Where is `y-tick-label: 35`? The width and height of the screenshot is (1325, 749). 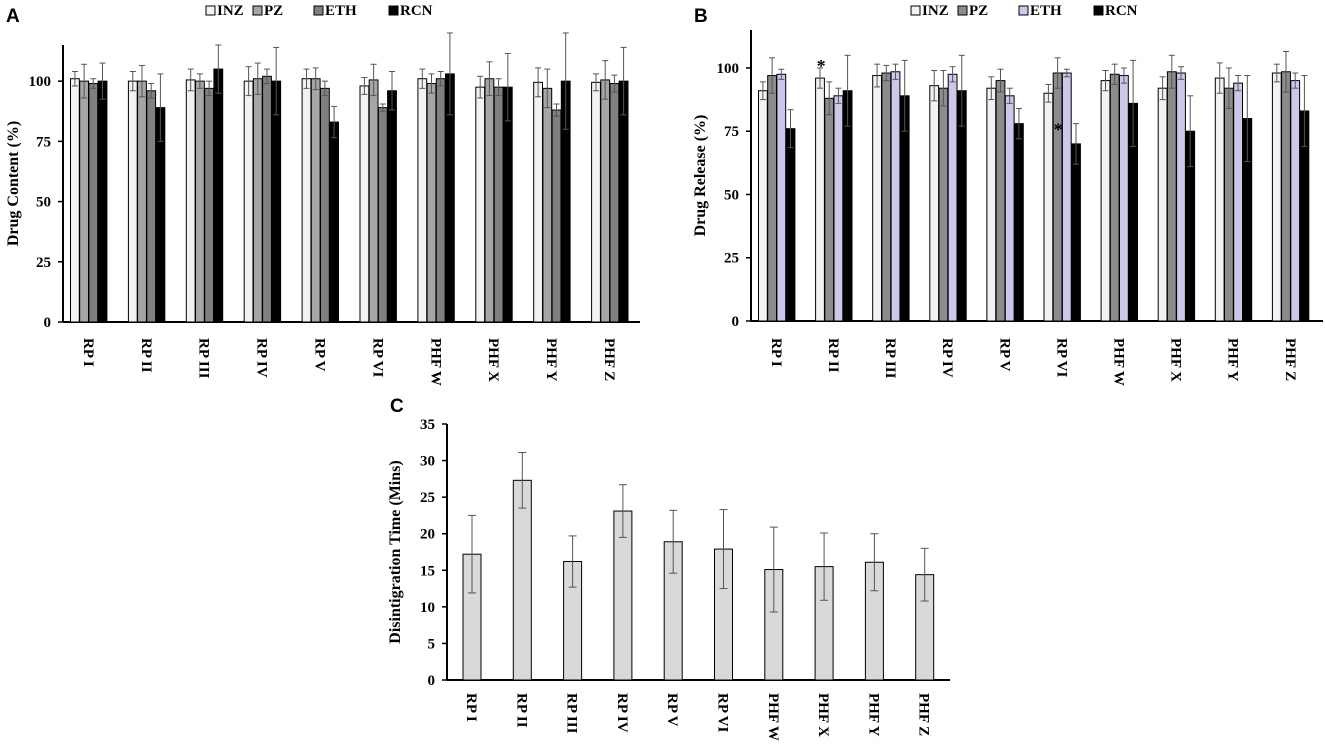 y-tick-label: 35 is located at coordinates (427, 425).